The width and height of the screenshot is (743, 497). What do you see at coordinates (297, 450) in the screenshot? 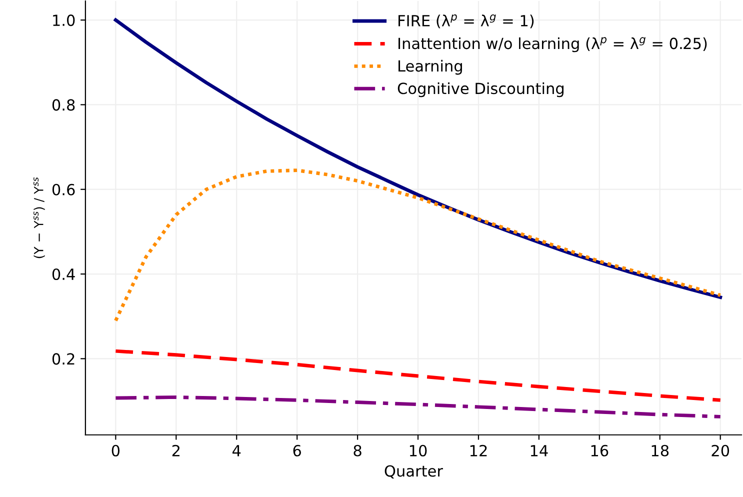
I see `x-tick-label: 6` at bounding box center [297, 450].